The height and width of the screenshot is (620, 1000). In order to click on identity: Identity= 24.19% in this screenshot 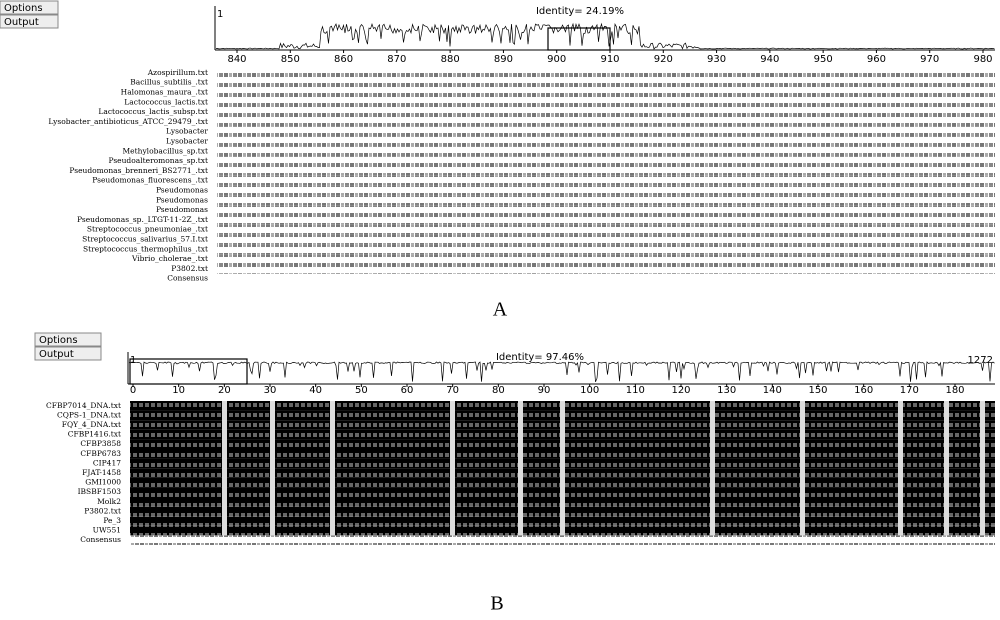, I will do `click(580, 11)`.